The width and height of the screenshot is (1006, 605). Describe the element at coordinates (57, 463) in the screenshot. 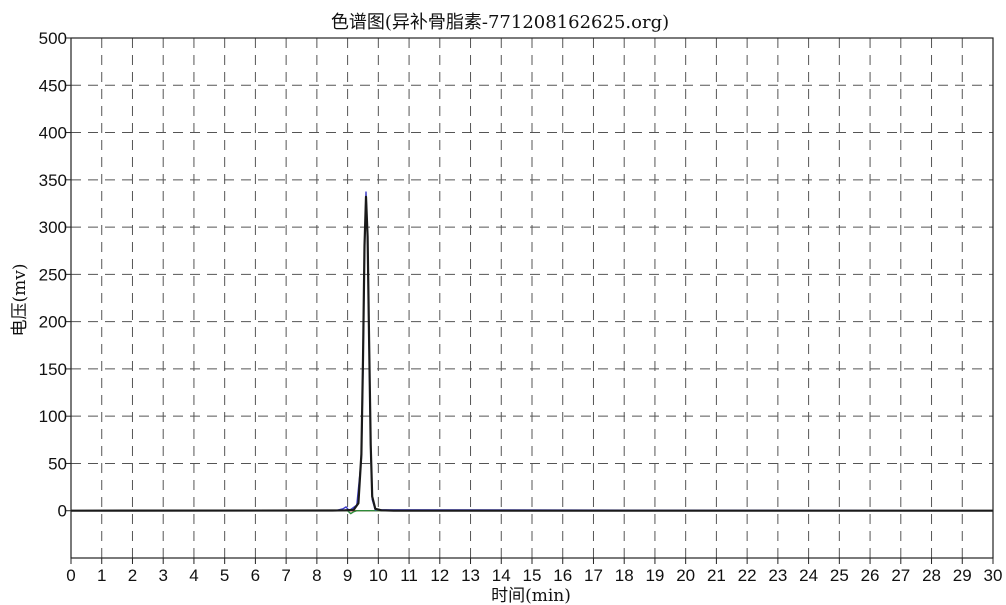

I see `y-tick-label: 50` at that location.